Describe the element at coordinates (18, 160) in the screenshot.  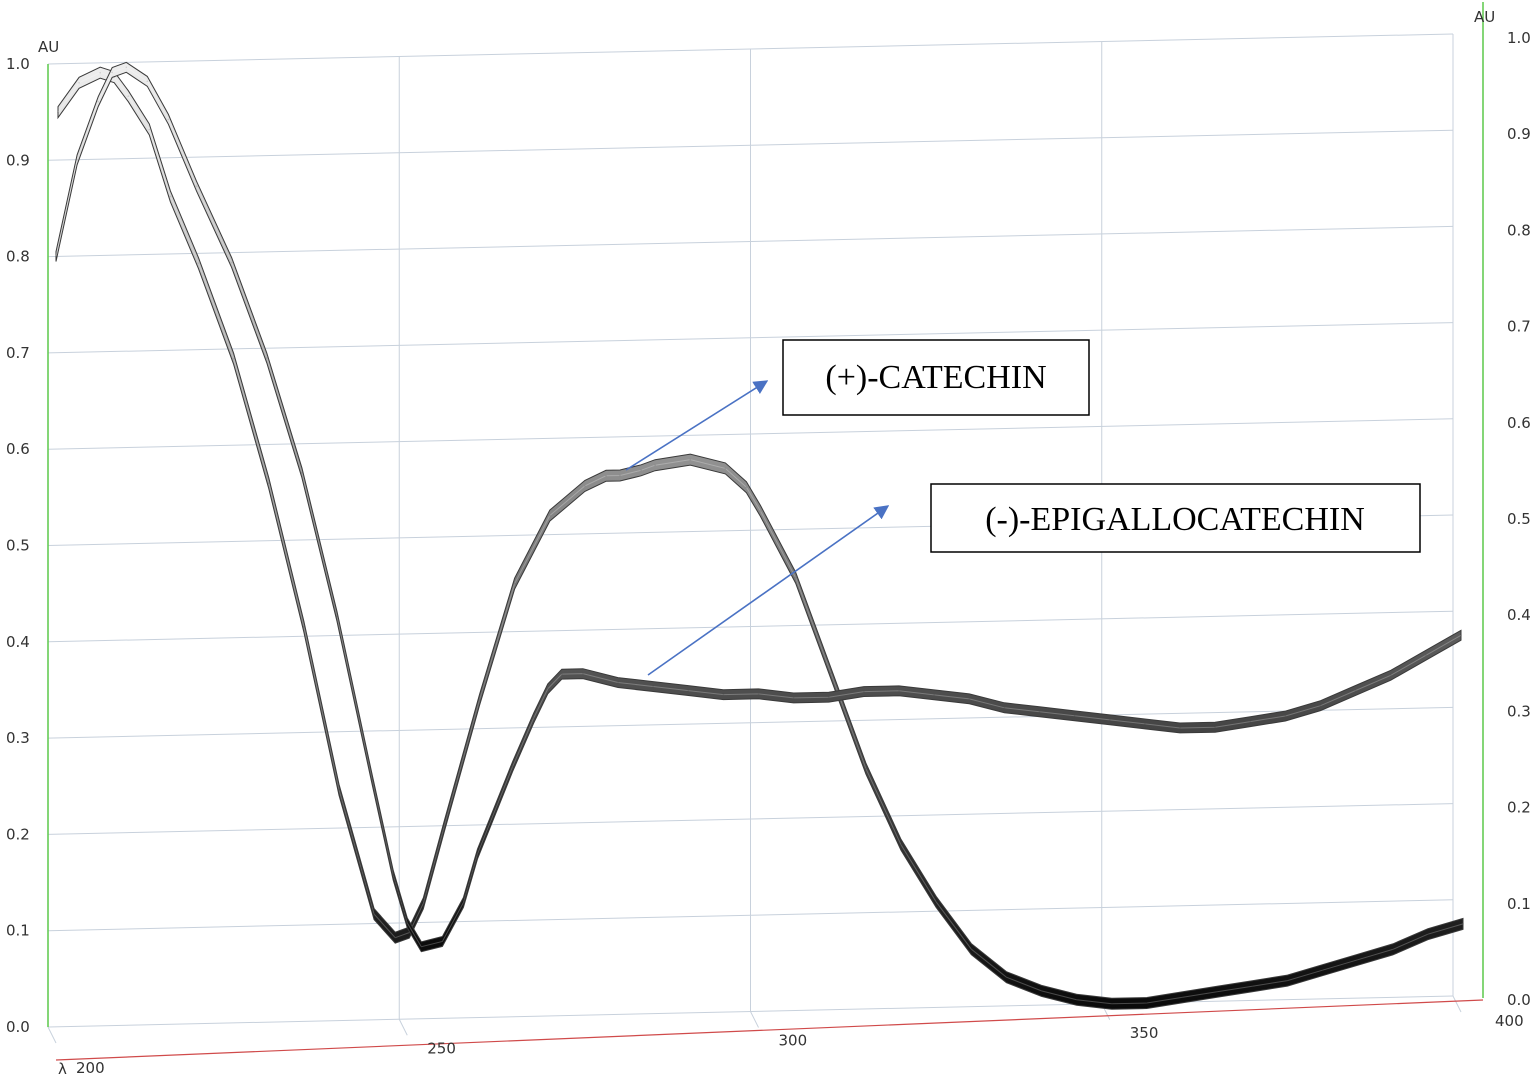
I see `left-y-tick-label: 0.9` at that location.